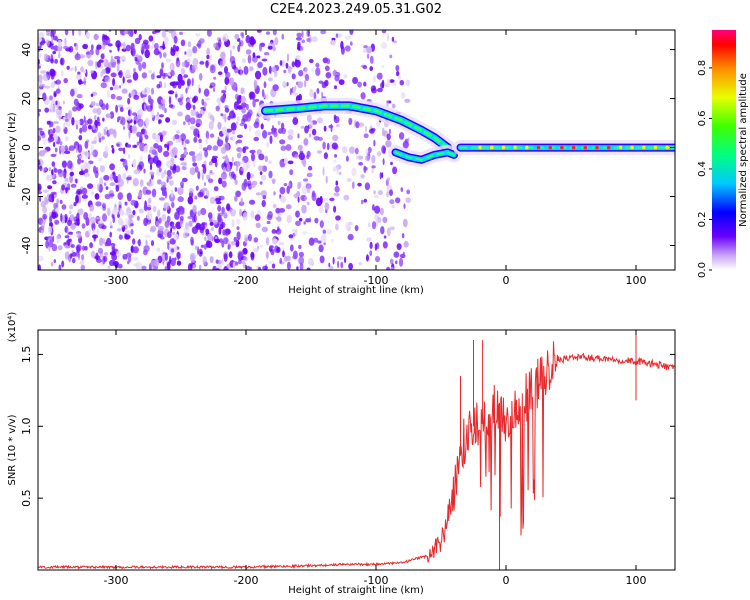 The width and height of the screenshot is (750, 600). What do you see at coordinates (424, 156) in the screenshot?
I see `lower-track-core` at bounding box center [424, 156].